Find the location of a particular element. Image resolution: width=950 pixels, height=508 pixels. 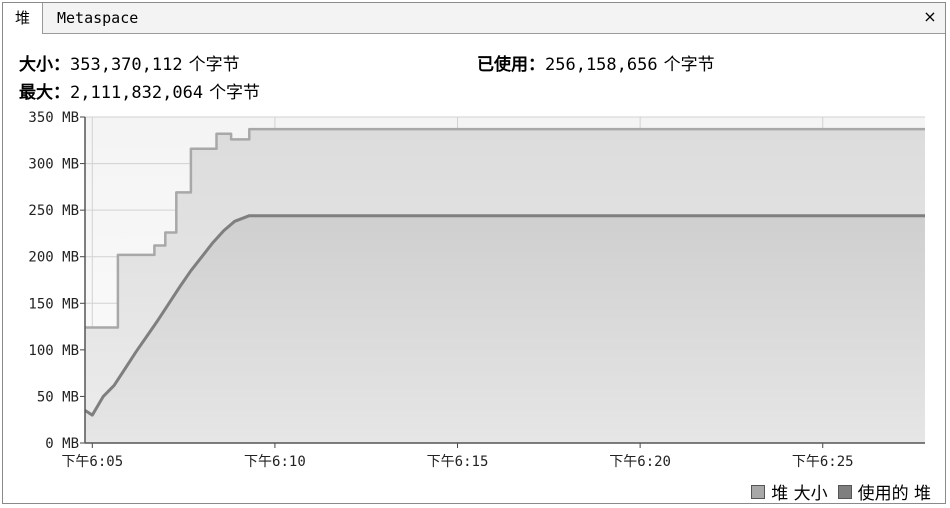

y-tick-label: 200 MB is located at coordinates (53, 258).